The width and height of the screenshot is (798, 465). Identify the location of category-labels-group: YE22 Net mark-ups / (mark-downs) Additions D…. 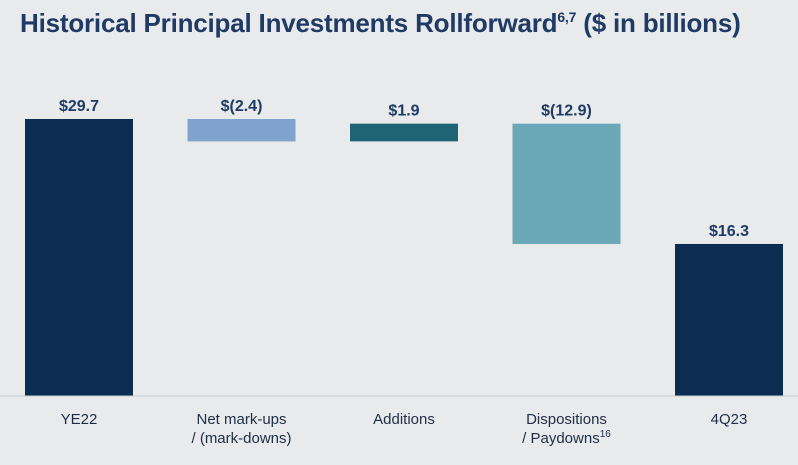
(404, 429).